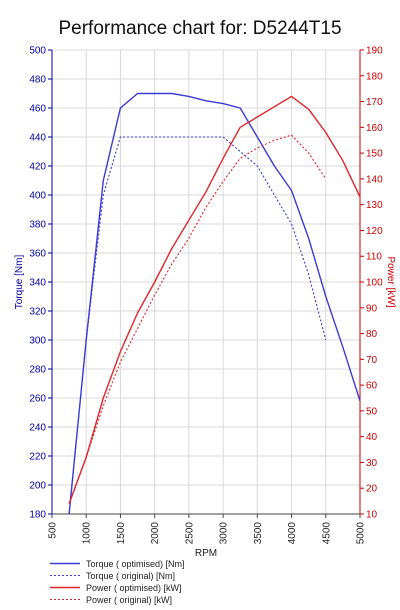  What do you see at coordinates (37, 109) in the screenshot?
I see `y-left-tick-label: 460` at bounding box center [37, 109].